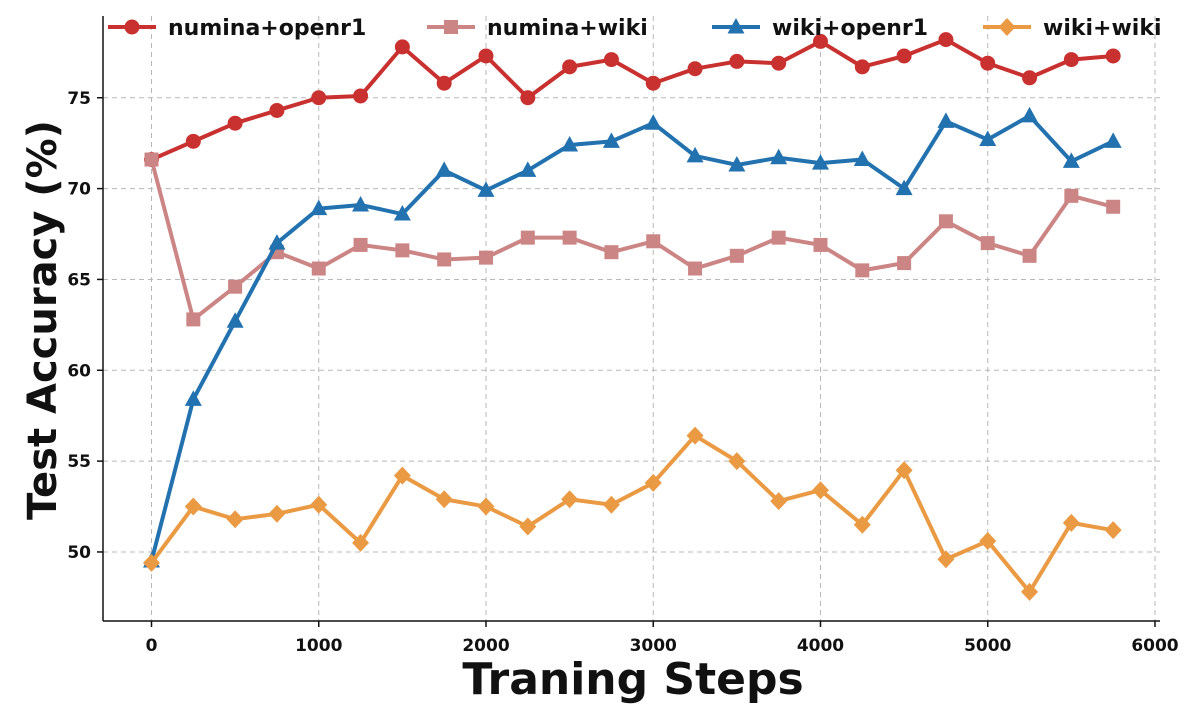 This screenshot has width=1200, height=720. I want to click on series-line, so click(632, 99).